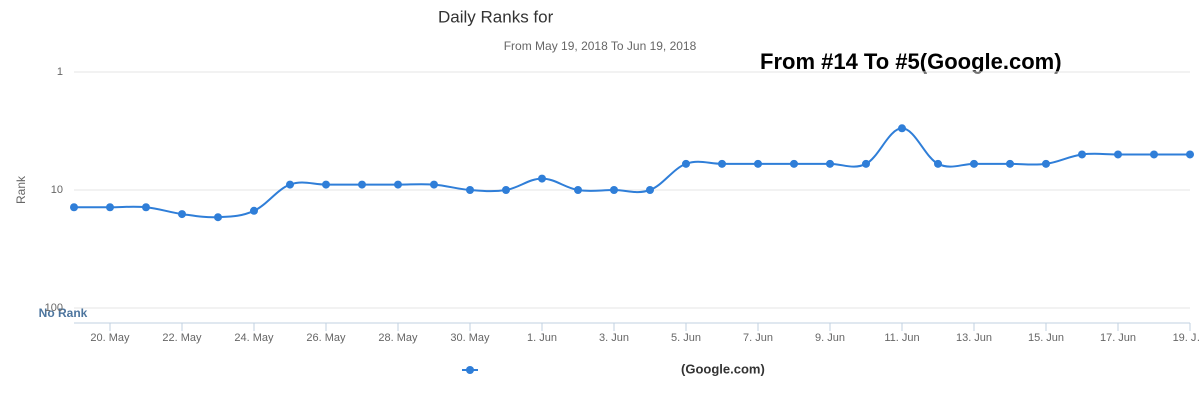 The image size is (1200, 400). Describe the element at coordinates (600, 46) in the screenshot. I see `chart-subtitle: From May 19, 2018 To Jun 19, 2018` at that location.